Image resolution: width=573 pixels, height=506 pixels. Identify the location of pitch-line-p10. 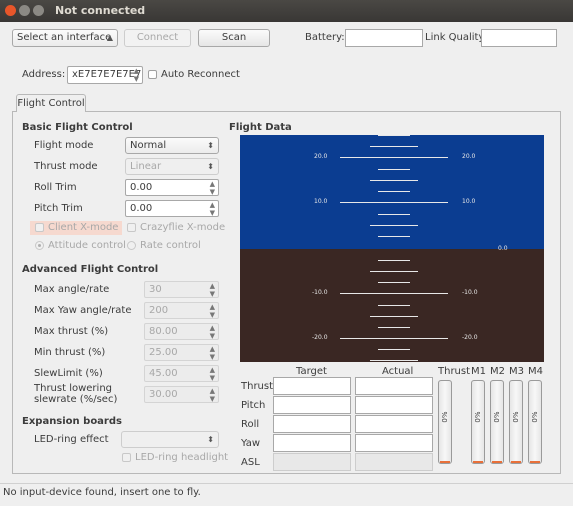
(394, 202).